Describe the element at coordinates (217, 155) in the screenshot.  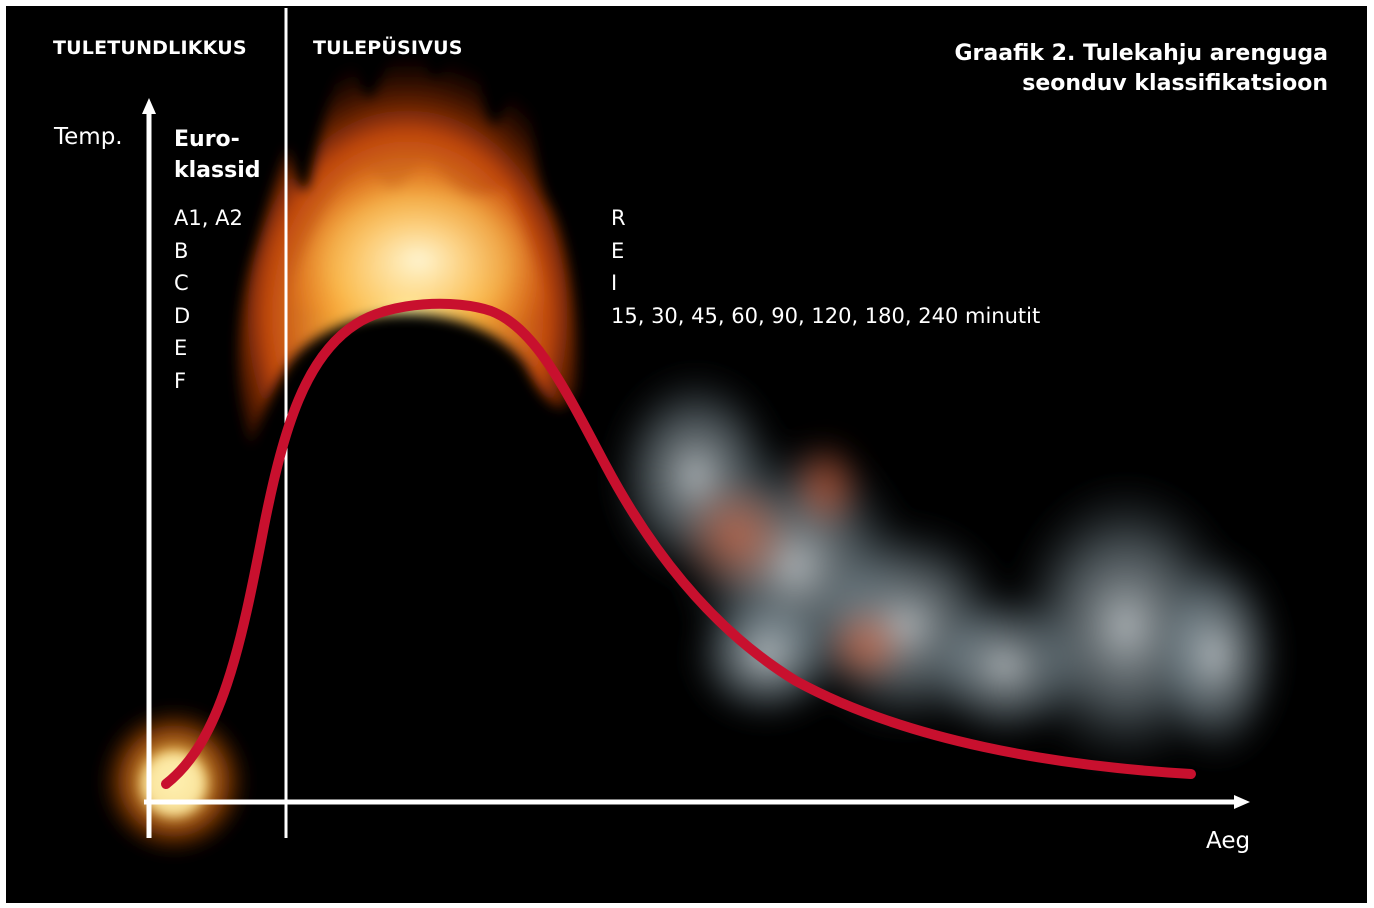
I see `euroclasses-heading: Euro- klassid` at that location.